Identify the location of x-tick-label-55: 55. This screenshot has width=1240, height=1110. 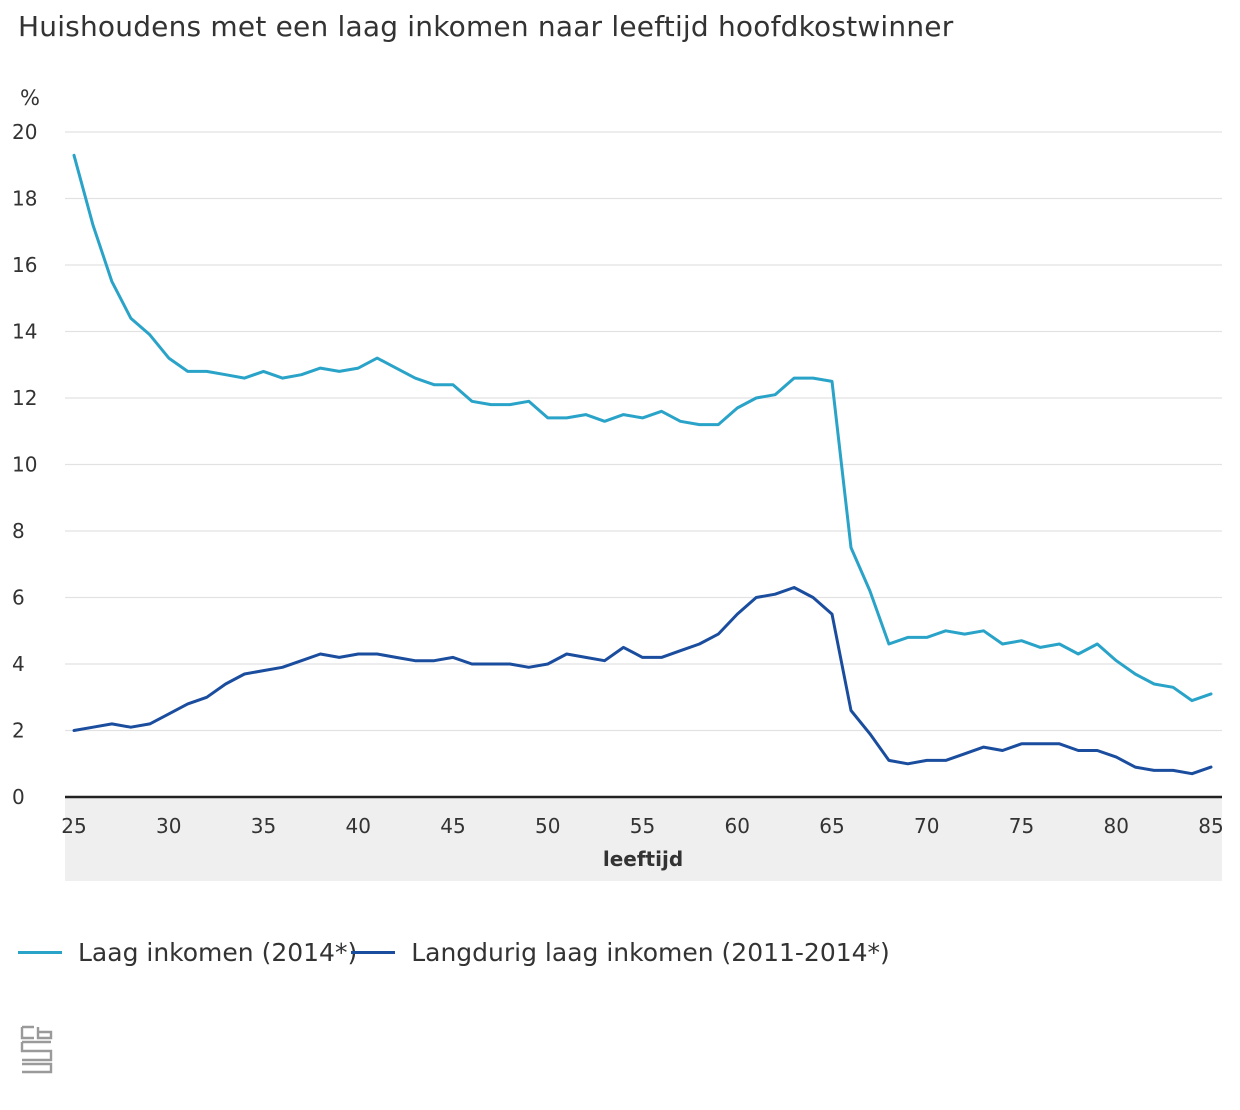
(642, 826).